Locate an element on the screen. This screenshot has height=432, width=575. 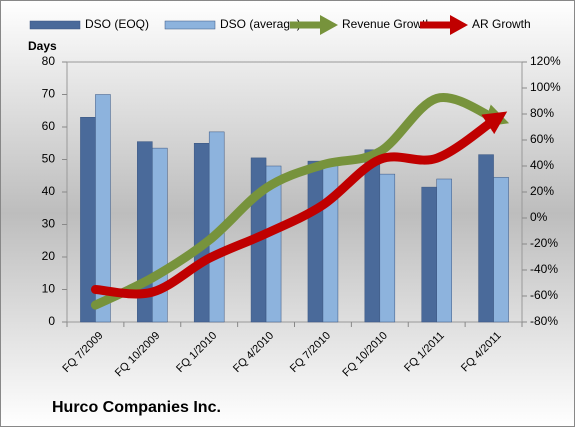
y-tick-label: 20 is located at coordinates (49, 256).